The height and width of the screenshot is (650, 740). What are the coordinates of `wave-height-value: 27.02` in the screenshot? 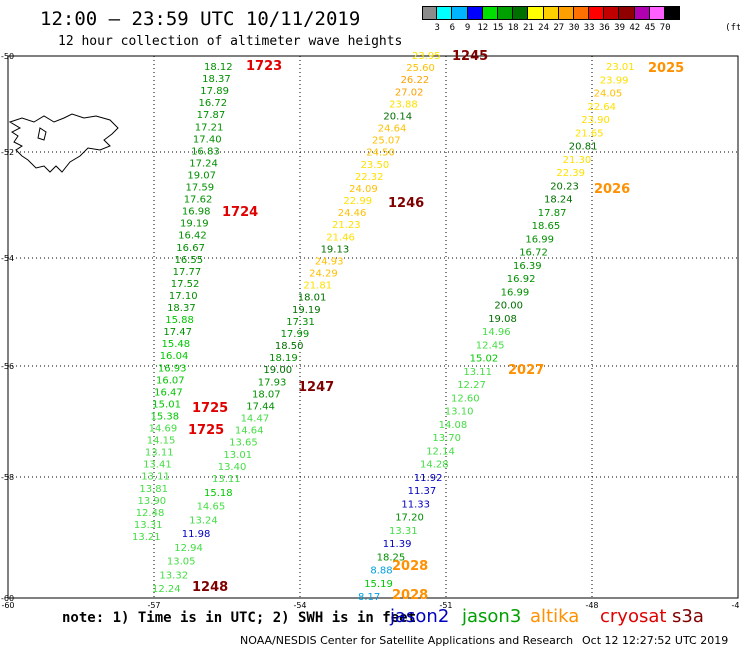 It's located at (409, 92).